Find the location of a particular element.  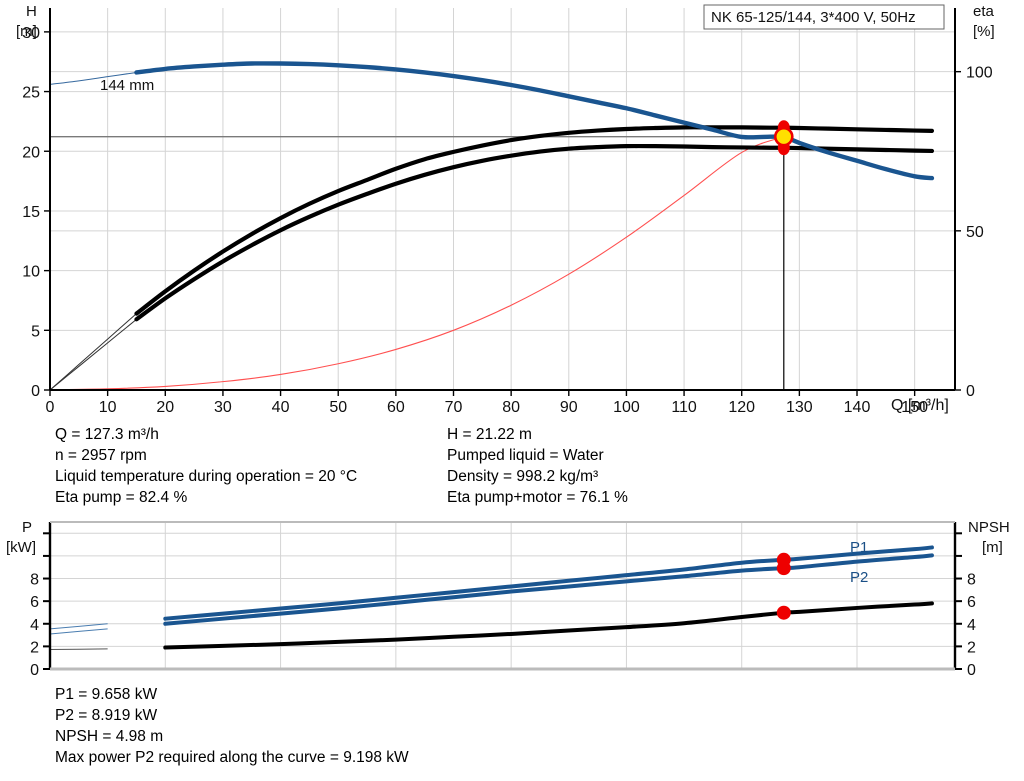

info-eta-pump: Eta pump = 82.4 % is located at coordinates (121, 497).